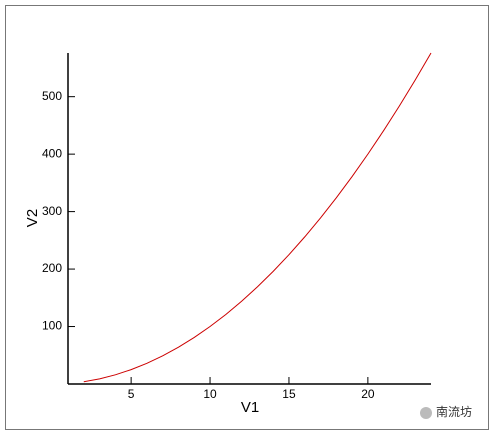 This screenshot has height=435, width=491. I want to click on y-axis-title: V2, so click(32, 218).